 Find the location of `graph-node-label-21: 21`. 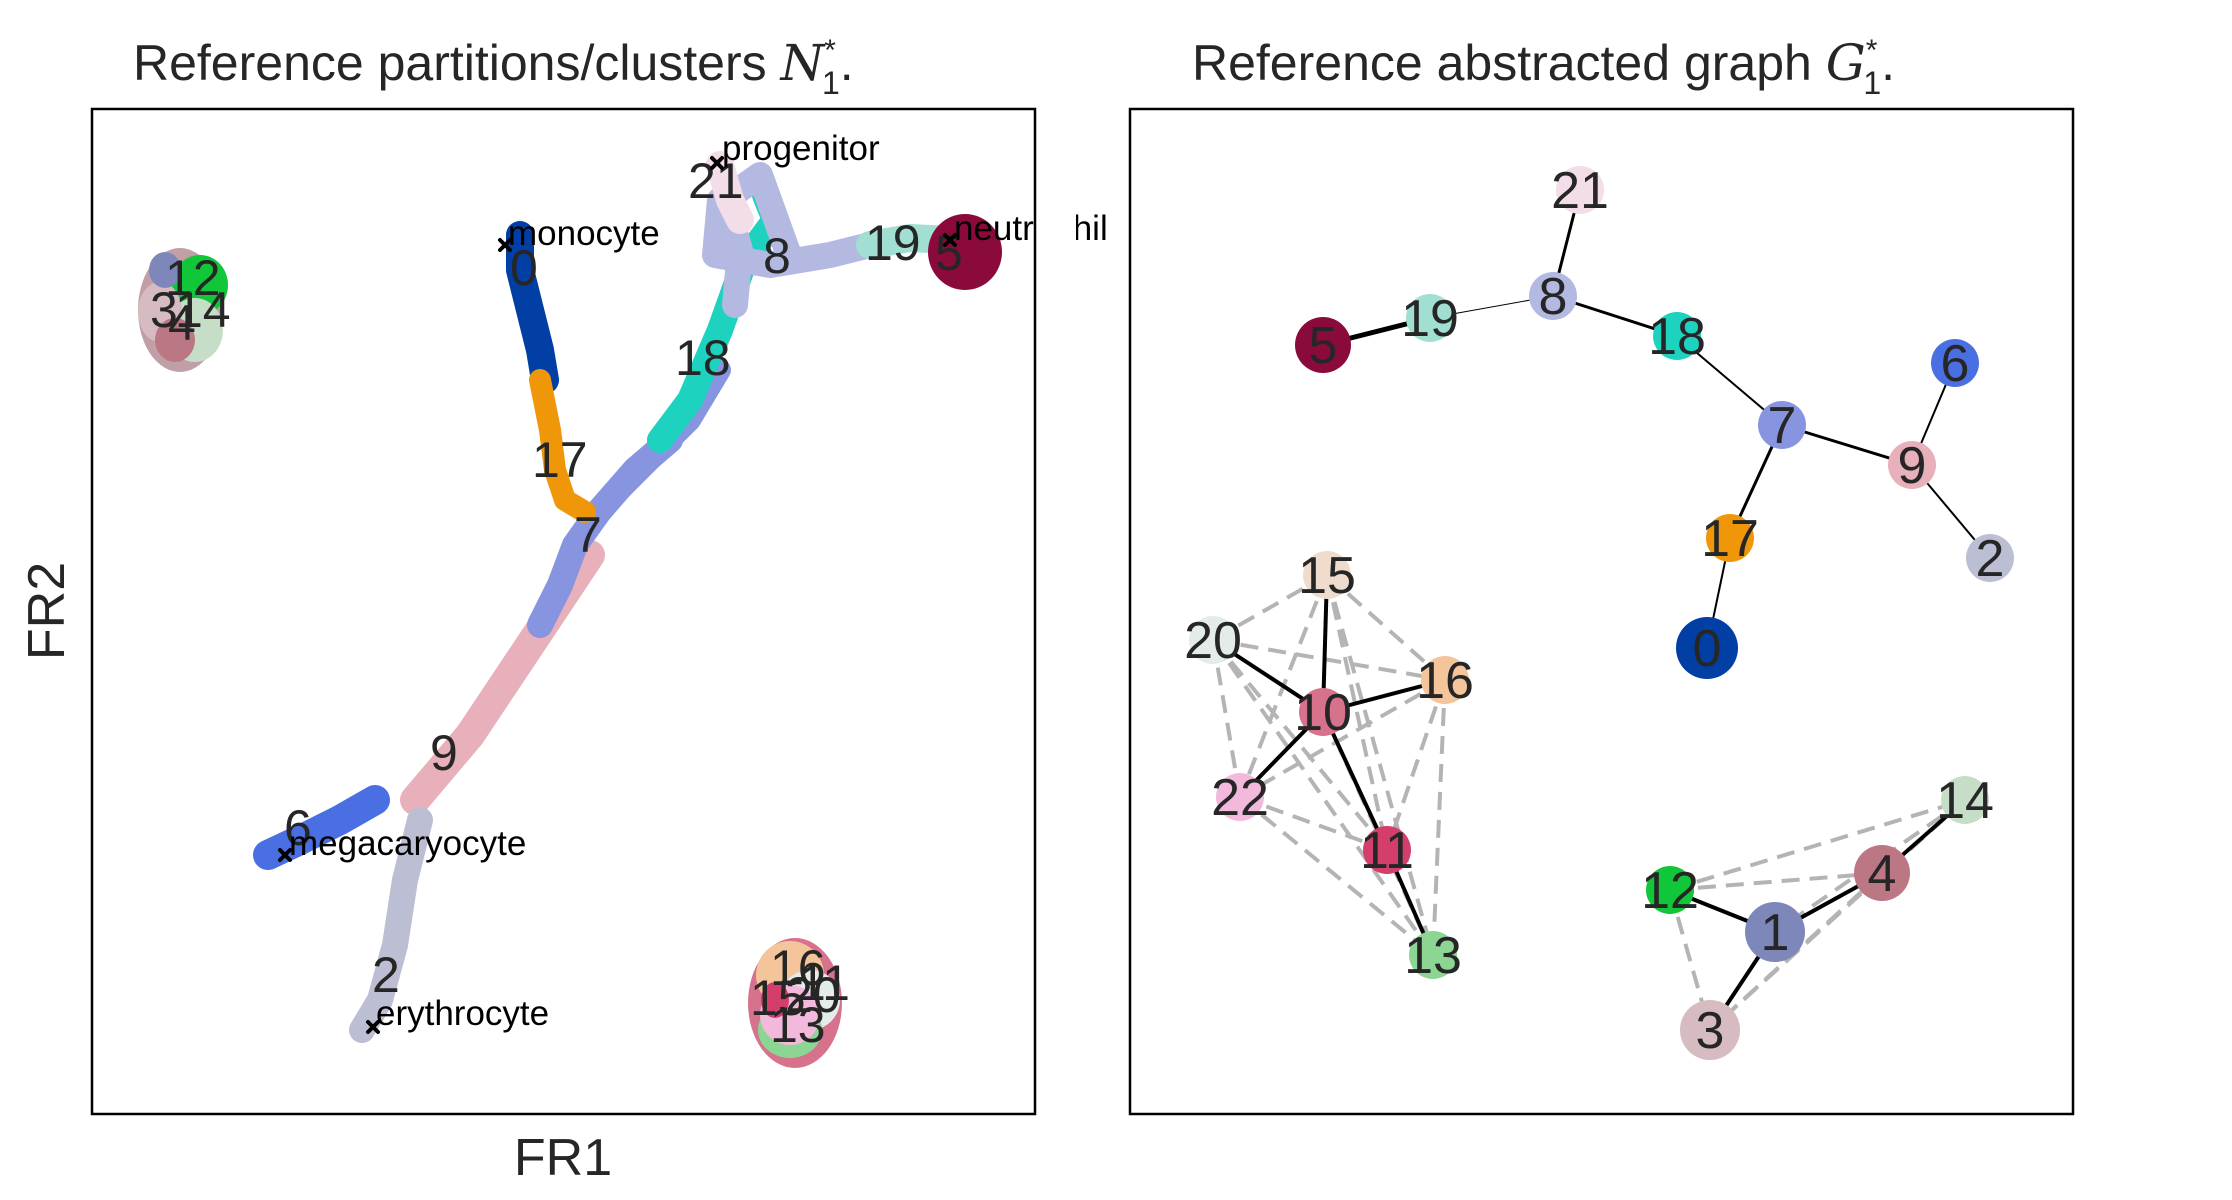

graph-node-label-21: 21 is located at coordinates (1580, 191).